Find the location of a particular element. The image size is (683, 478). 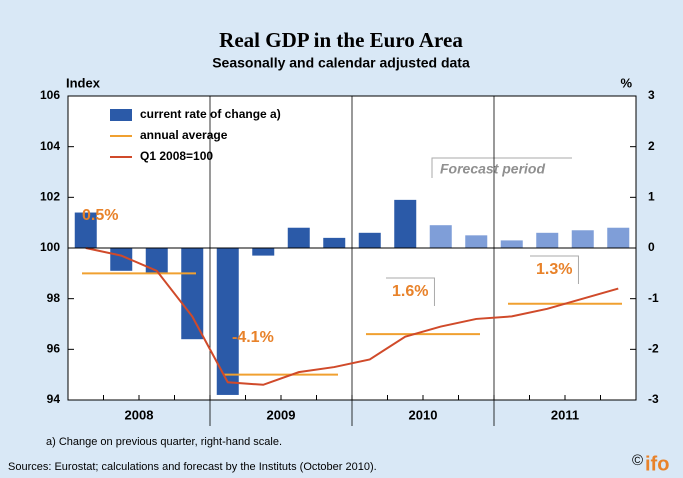

annotation: 1.6% is located at coordinates (410, 291).